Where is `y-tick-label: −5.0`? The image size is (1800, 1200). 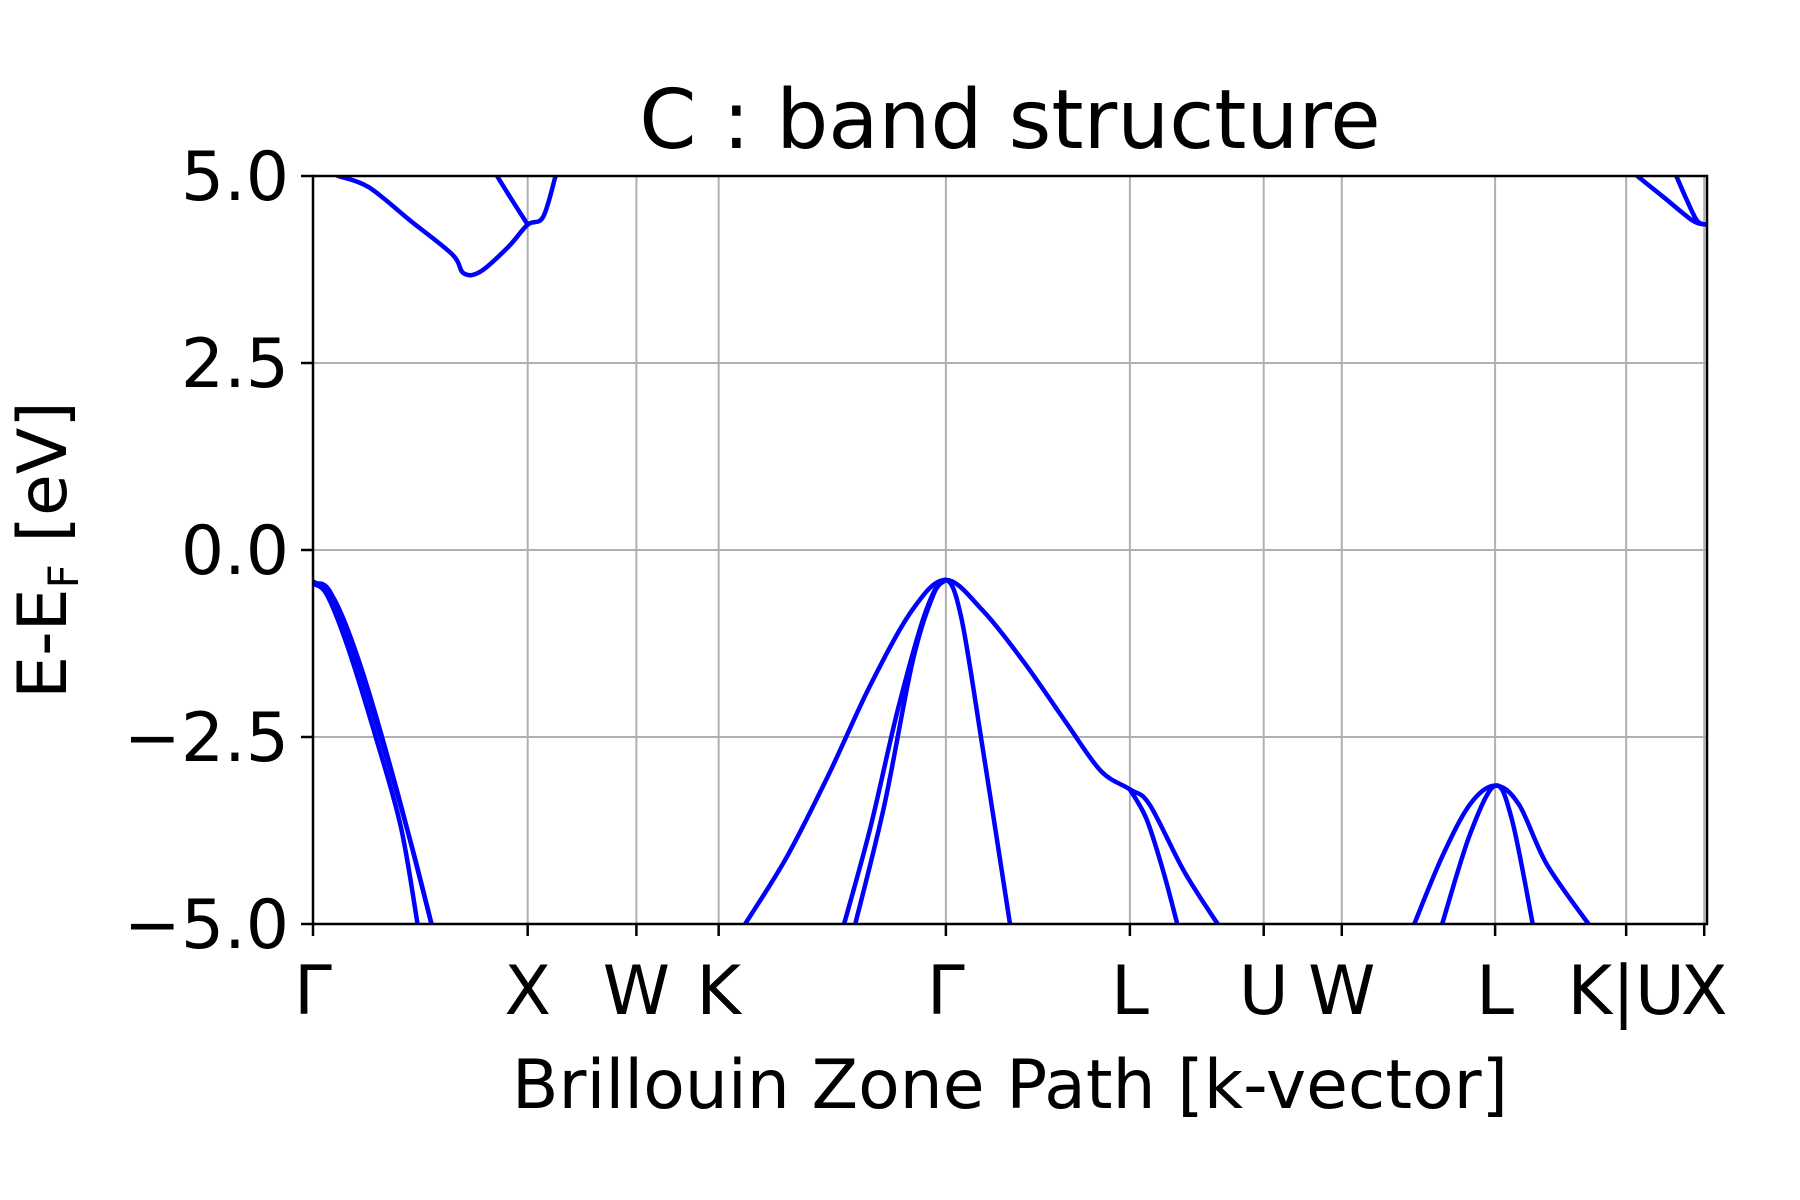 y-tick-label: −5.0 is located at coordinates (206, 925).